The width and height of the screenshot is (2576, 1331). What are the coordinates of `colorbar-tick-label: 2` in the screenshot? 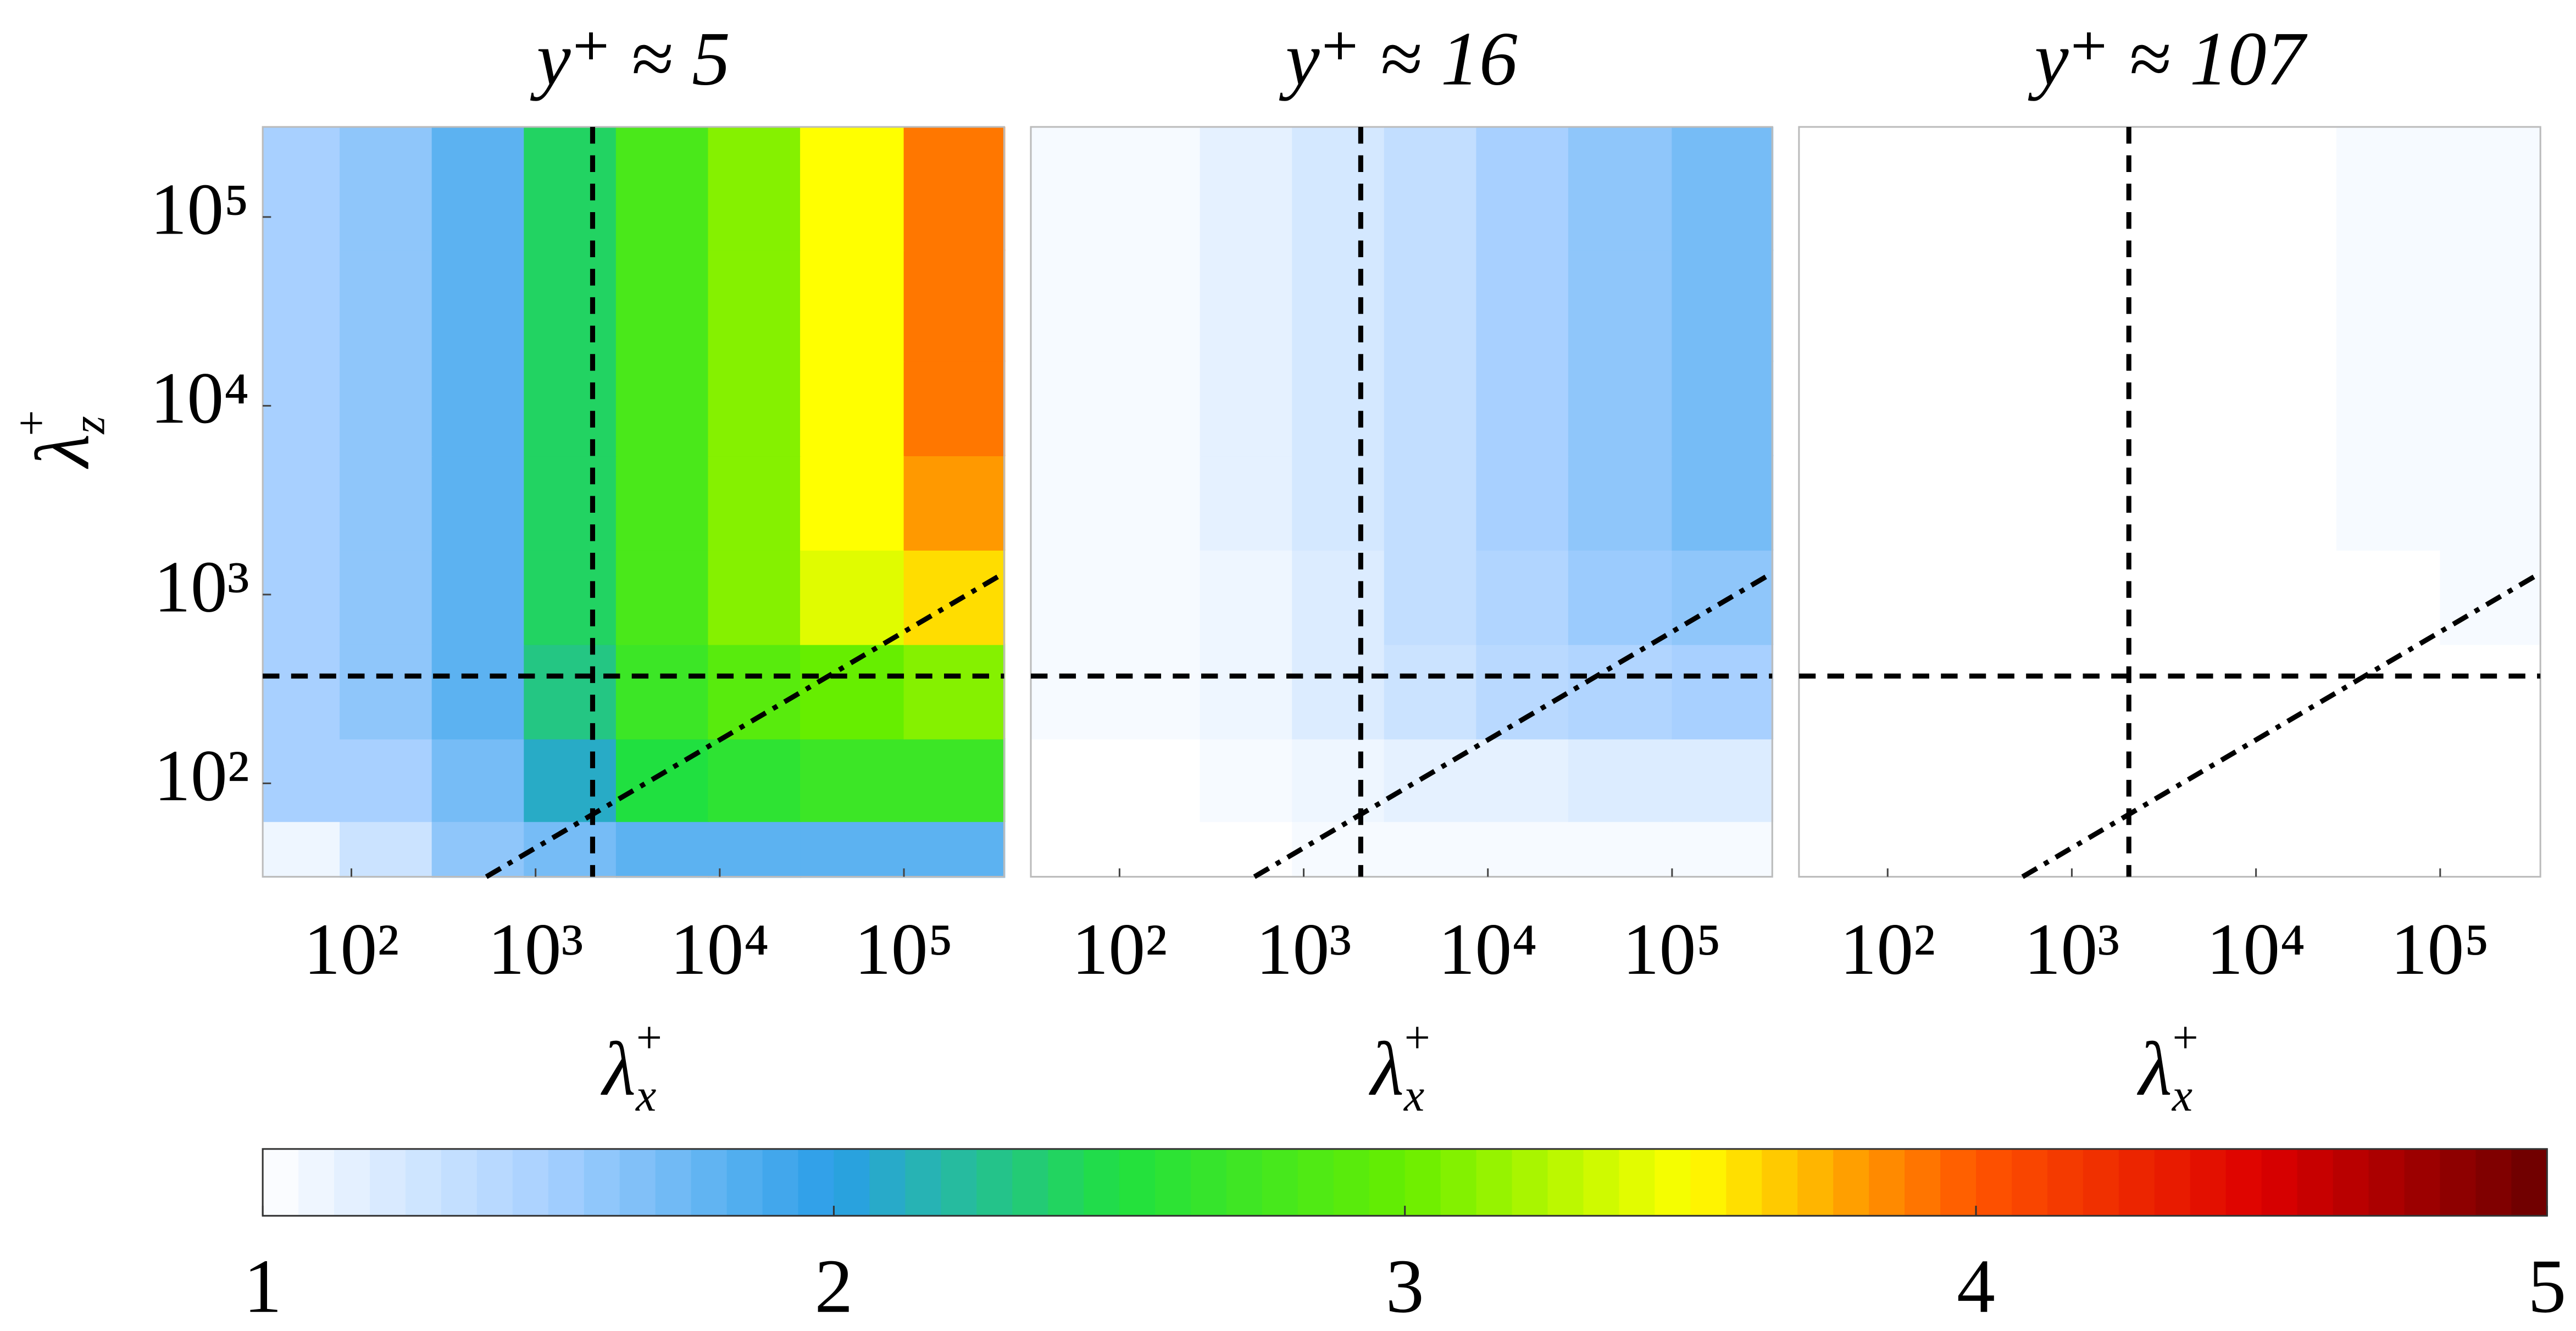 It's located at (833, 1286).